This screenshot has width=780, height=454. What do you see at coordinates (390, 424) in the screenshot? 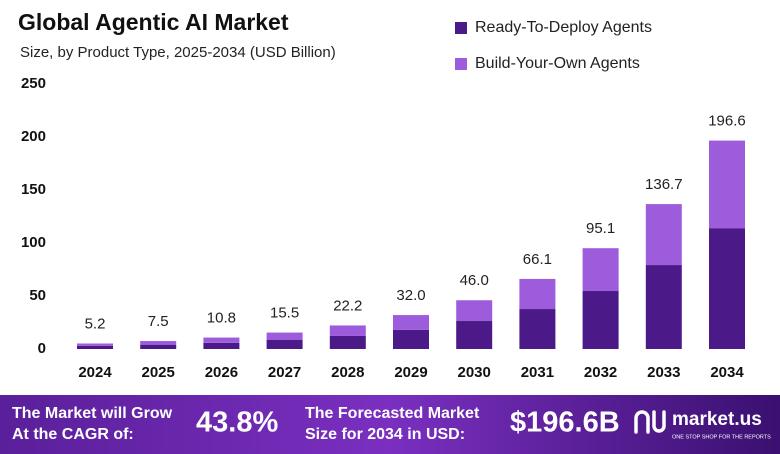
I see `footer-band` at bounding box center [390, 424].